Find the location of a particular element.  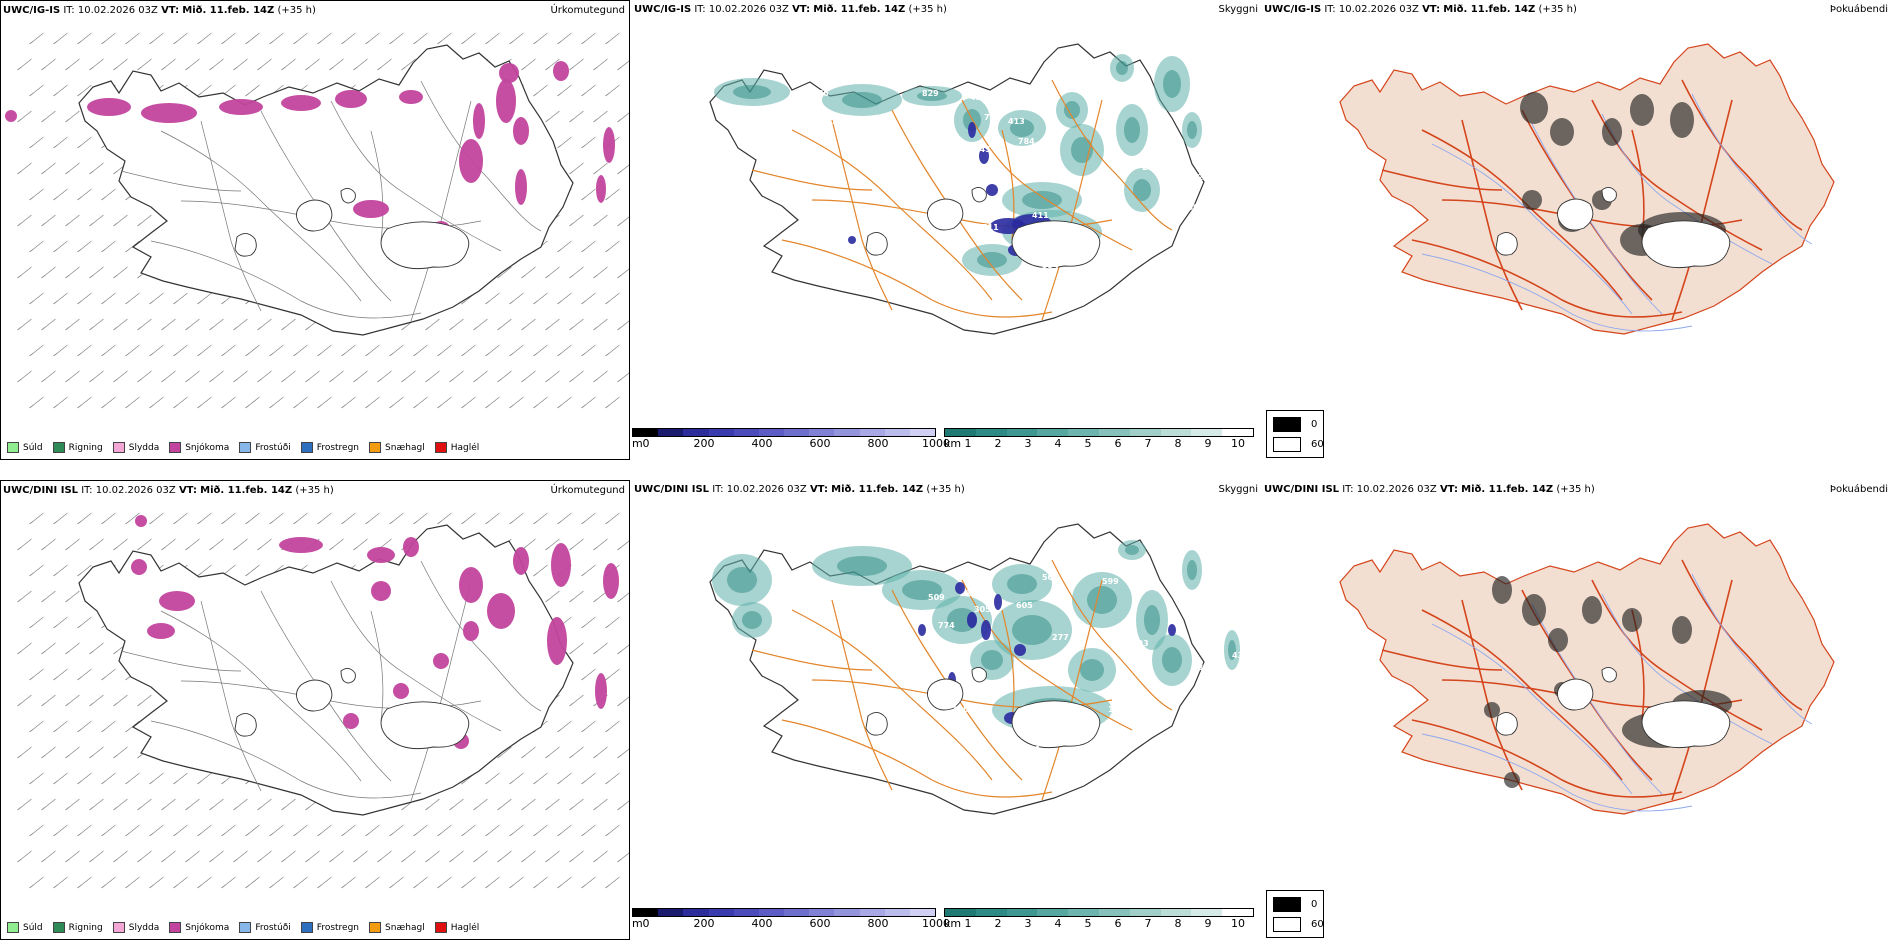

it-label: IT: is located at coordinates (718, 489).